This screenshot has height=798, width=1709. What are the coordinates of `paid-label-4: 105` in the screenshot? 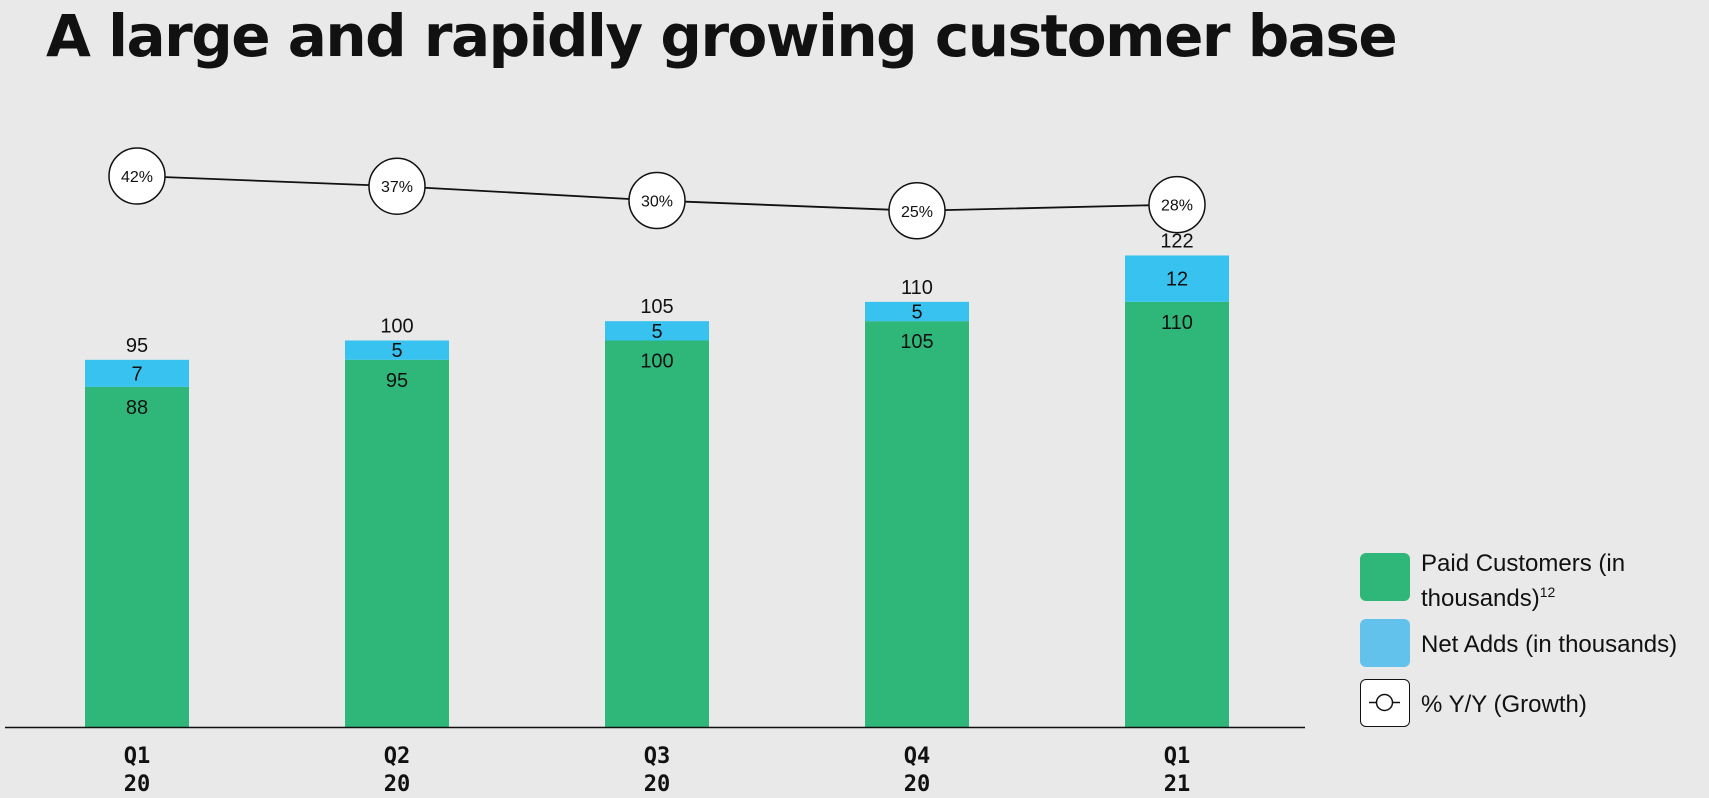 It's located at (916, 342).